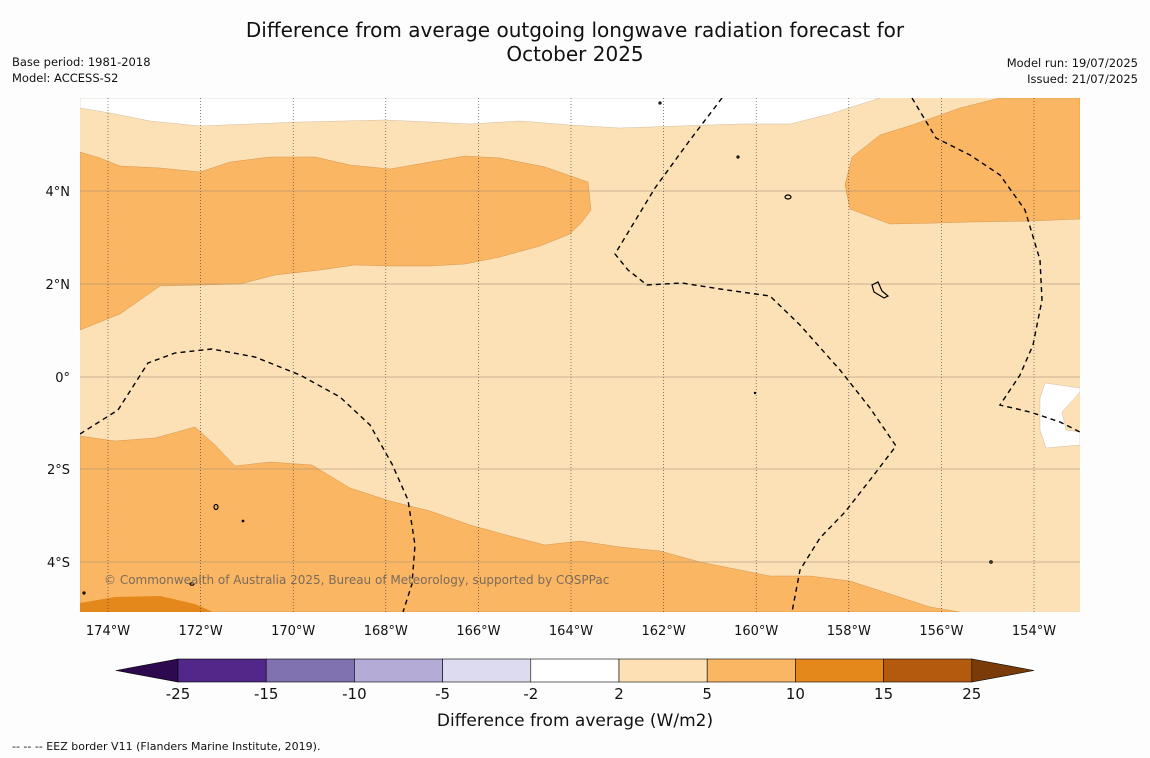  I want to click on neutral-area-east, so click(1059, 415).